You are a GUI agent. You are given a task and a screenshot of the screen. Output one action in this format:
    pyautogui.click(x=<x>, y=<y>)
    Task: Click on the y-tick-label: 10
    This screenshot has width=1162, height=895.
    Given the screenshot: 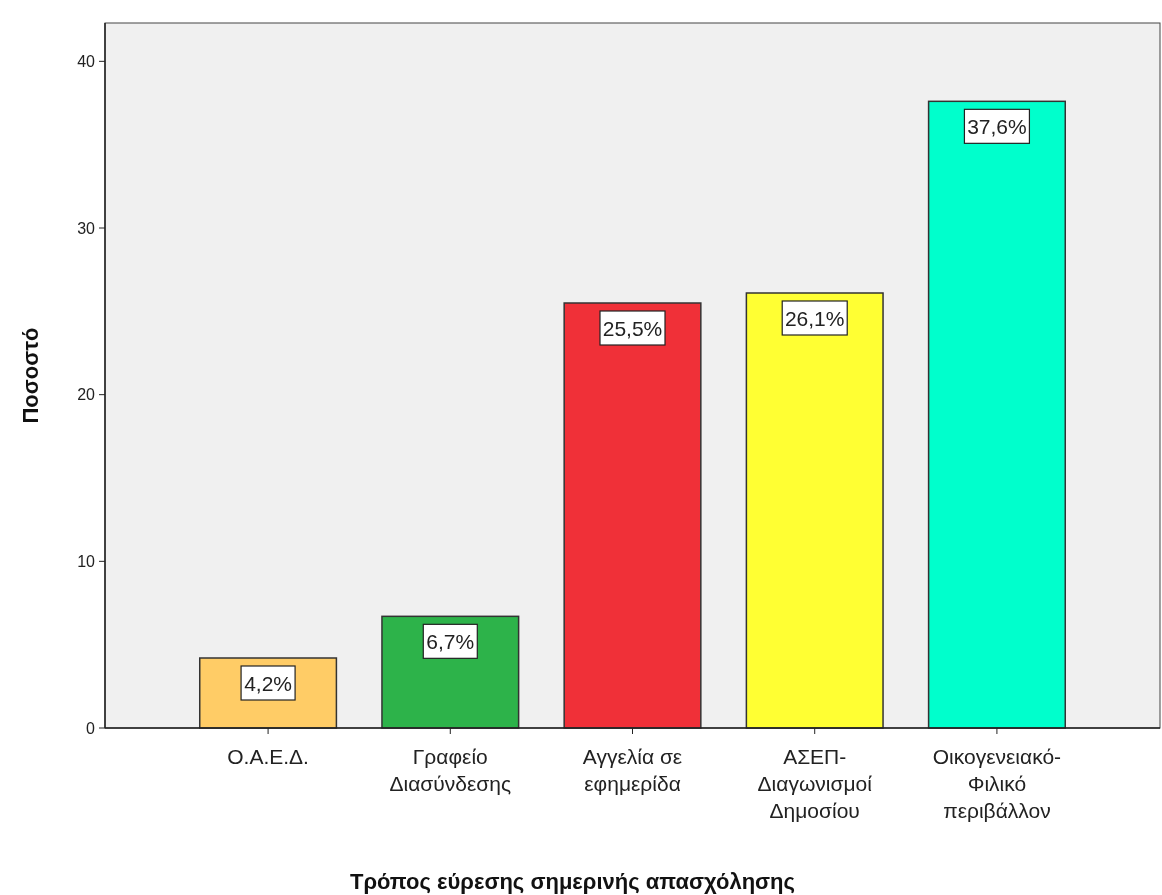 What is the action you would take?
    pyautogui.click(x=86, y=561)
    